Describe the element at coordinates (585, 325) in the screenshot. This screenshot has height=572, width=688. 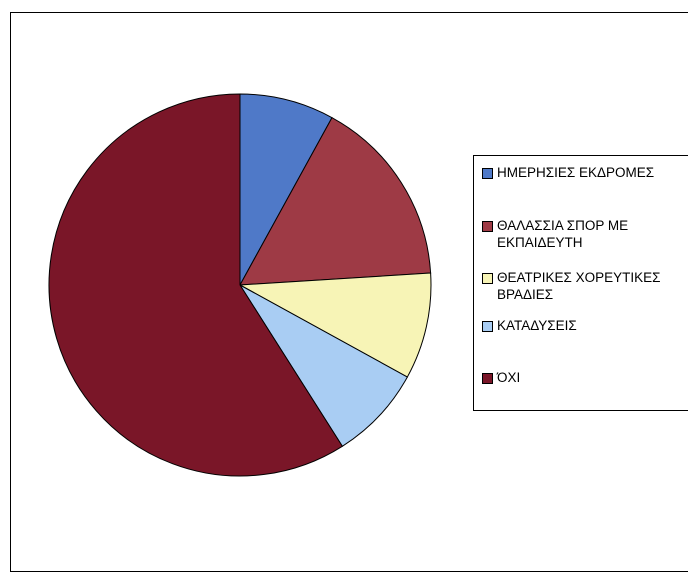
I see `legend-item-katadyseis: ΚΑΤΑΔΥΣΕΙΣ` at that location.